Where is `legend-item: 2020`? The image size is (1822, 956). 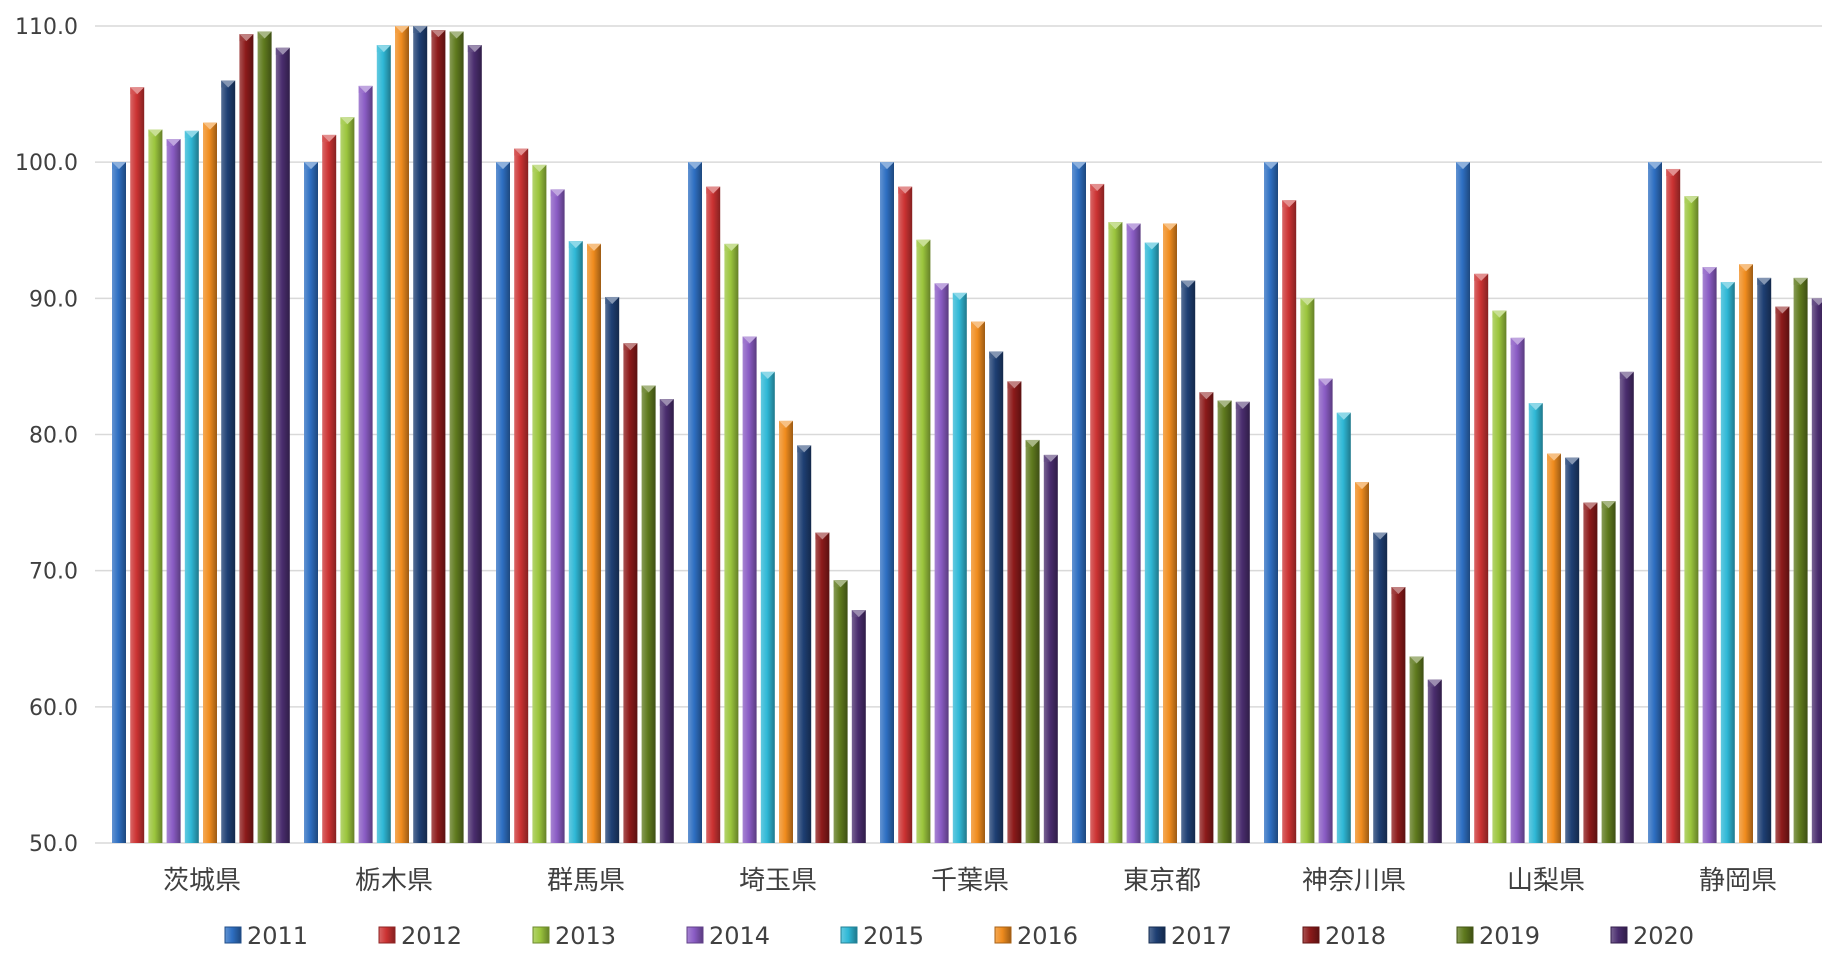 legend-item: 2020 is located at coordinates (1652, 936).